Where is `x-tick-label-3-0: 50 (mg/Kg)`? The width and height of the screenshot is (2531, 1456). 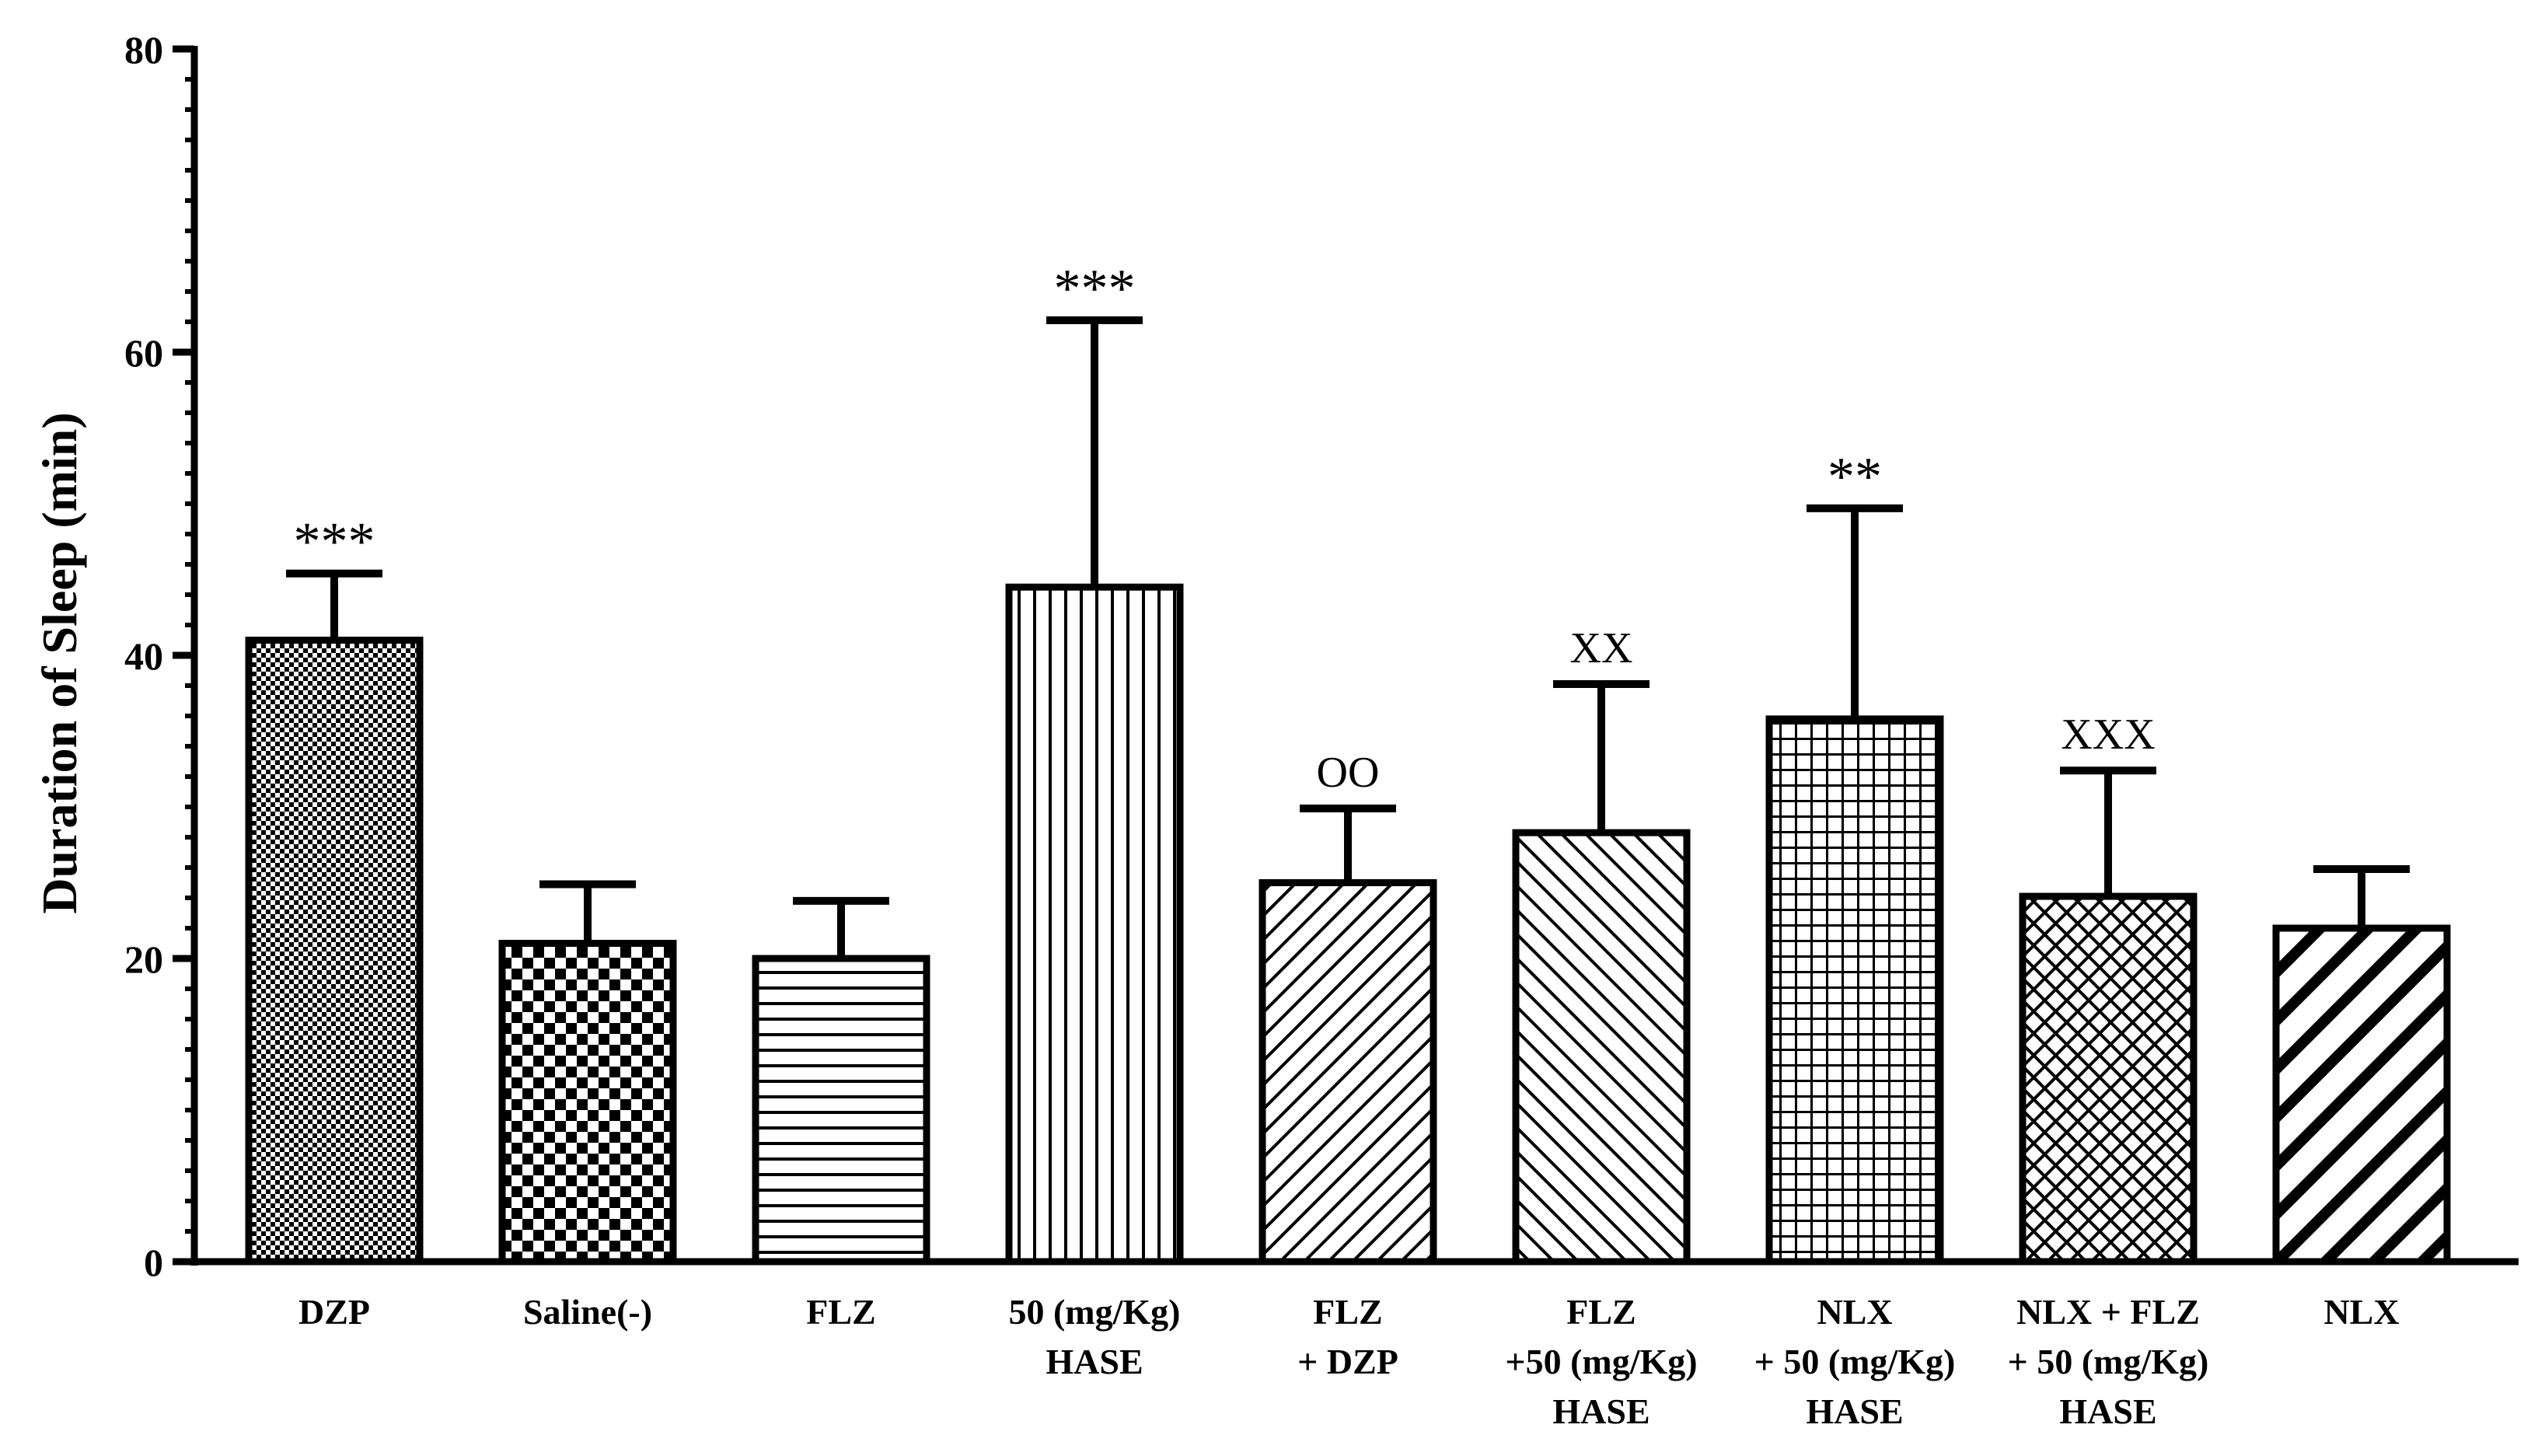
x-tick-label-3-0: 50 (mg/Kg) is located at coordinates (1094, 1312).